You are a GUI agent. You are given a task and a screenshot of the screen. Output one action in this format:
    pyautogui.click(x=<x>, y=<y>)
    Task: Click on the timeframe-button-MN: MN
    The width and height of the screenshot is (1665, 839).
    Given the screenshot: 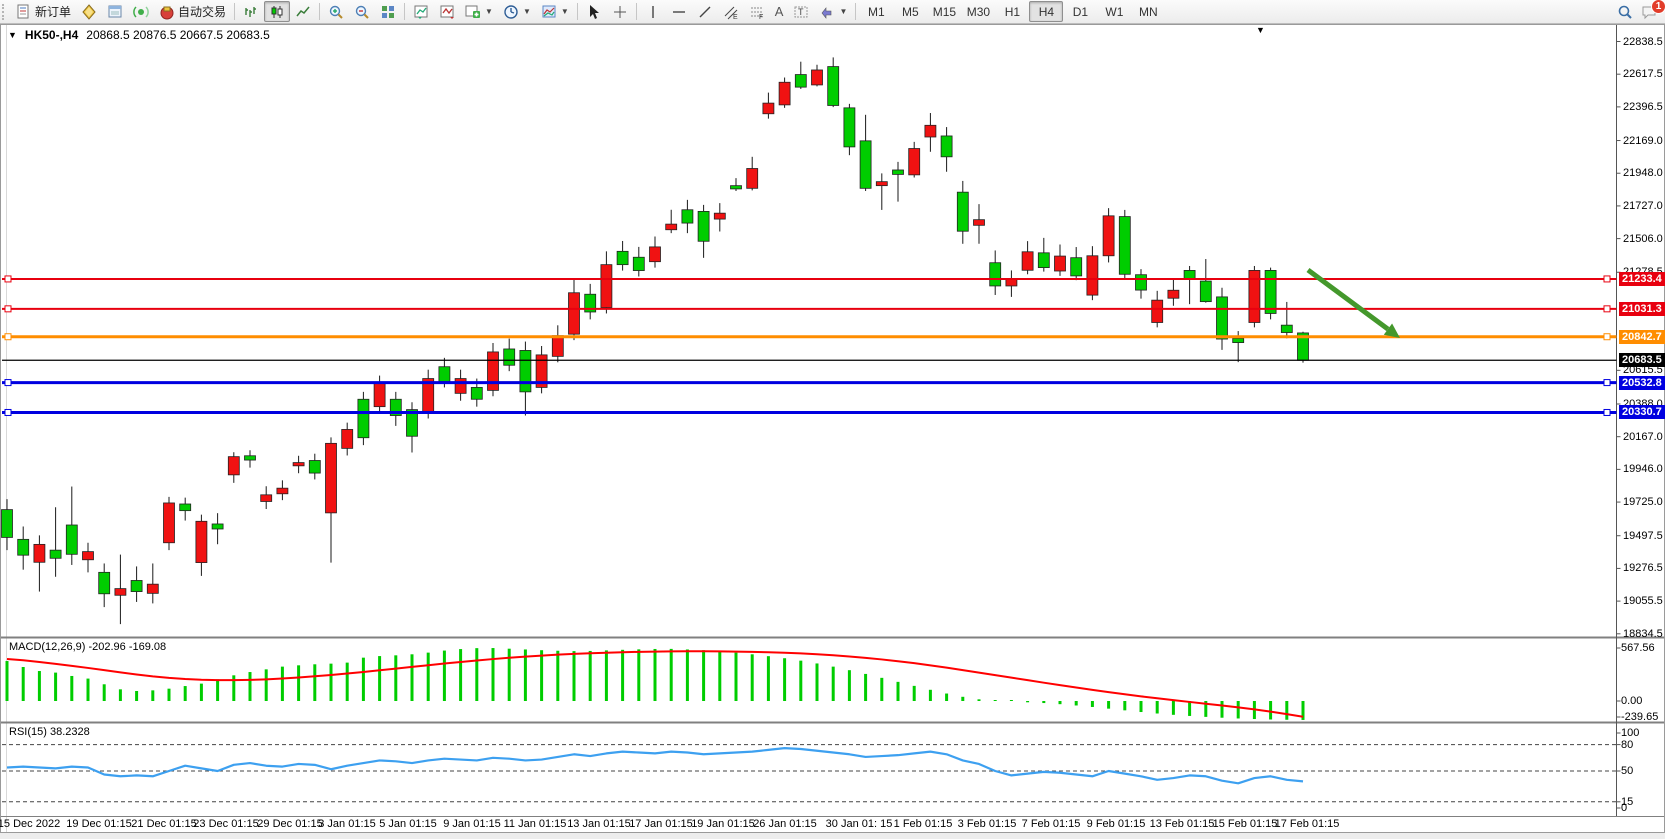 What is the action you would take?
    pyautogui.click(x=1148, y=11)
    